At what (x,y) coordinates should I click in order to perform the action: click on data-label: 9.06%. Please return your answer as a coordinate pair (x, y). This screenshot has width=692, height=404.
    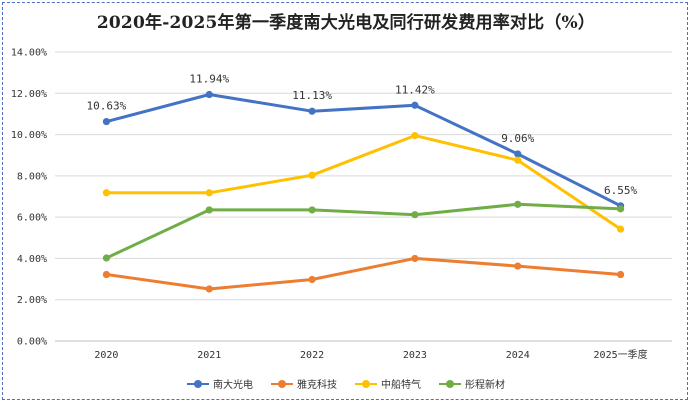
    Looking at the image, I should click on (517, 138).